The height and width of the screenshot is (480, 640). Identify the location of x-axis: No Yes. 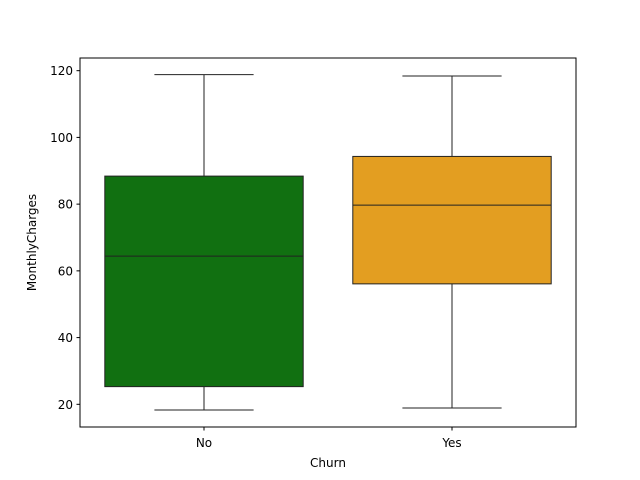
(329, 438).